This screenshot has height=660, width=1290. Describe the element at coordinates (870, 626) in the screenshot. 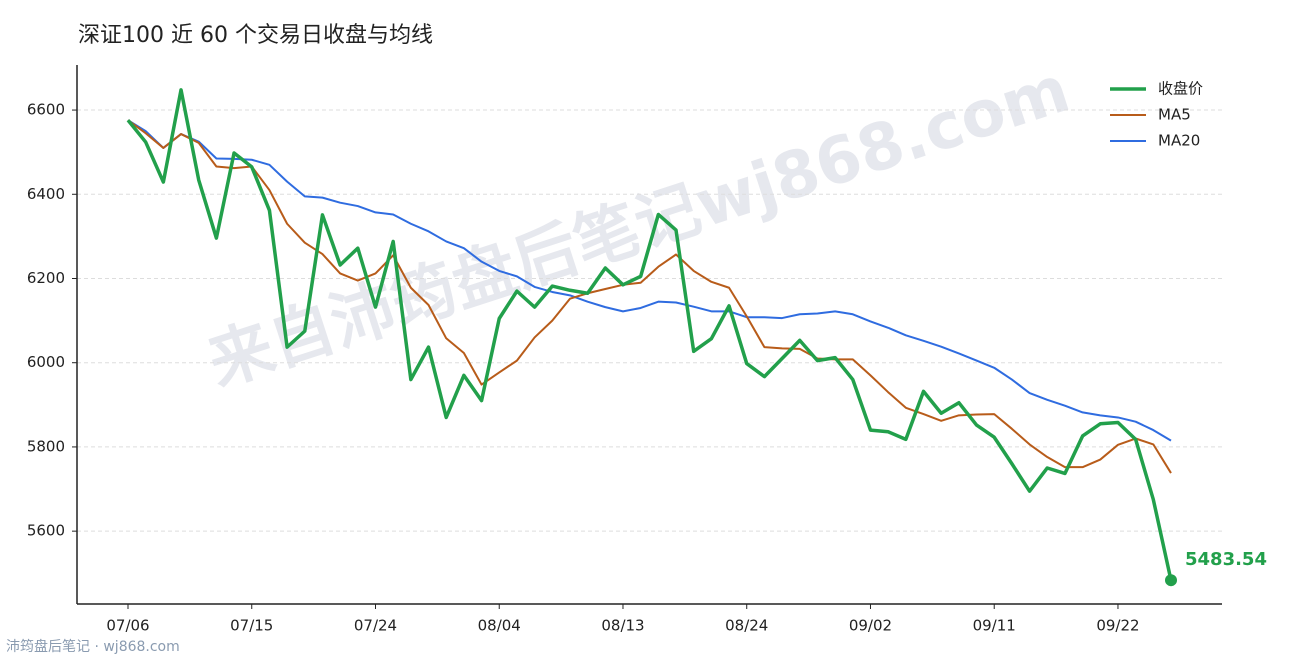

I see `x-tick-label: 09/02` at that location.